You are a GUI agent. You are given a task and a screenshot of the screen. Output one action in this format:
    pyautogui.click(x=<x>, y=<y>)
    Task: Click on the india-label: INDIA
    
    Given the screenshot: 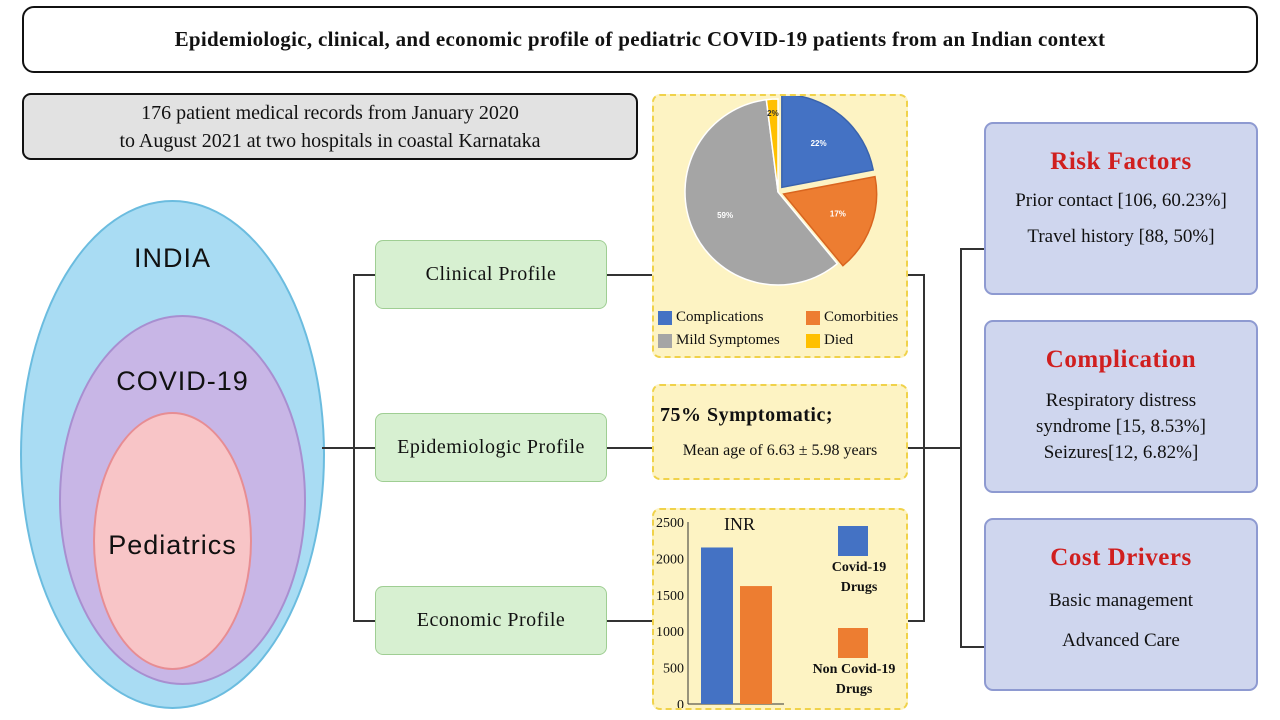 What is the action you would take?
    pyautogui.click(x=172, y=258)
    